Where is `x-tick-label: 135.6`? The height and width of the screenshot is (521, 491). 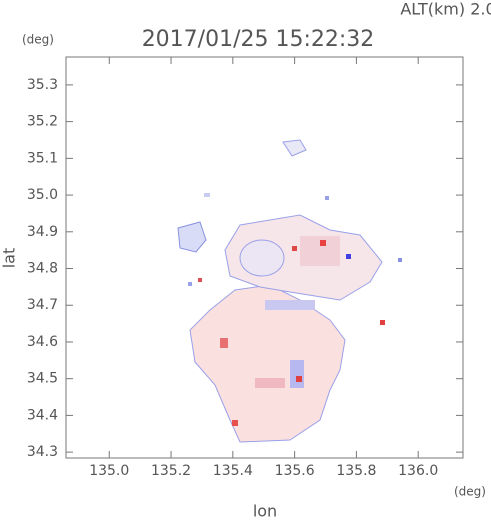
x-tick-label: 135.6 is located at coordinates (295, 471).